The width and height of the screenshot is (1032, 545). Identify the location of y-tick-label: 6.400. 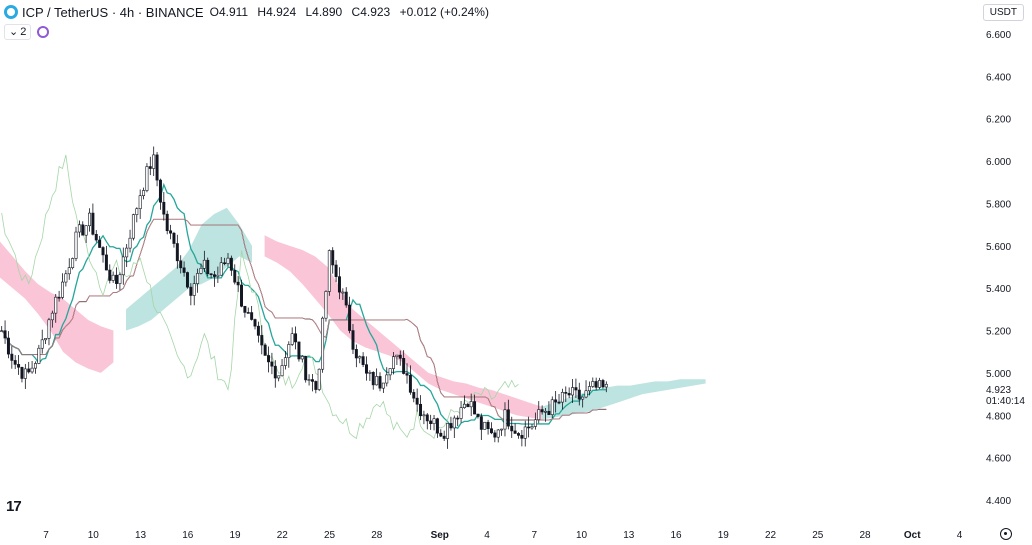
(998, 77).